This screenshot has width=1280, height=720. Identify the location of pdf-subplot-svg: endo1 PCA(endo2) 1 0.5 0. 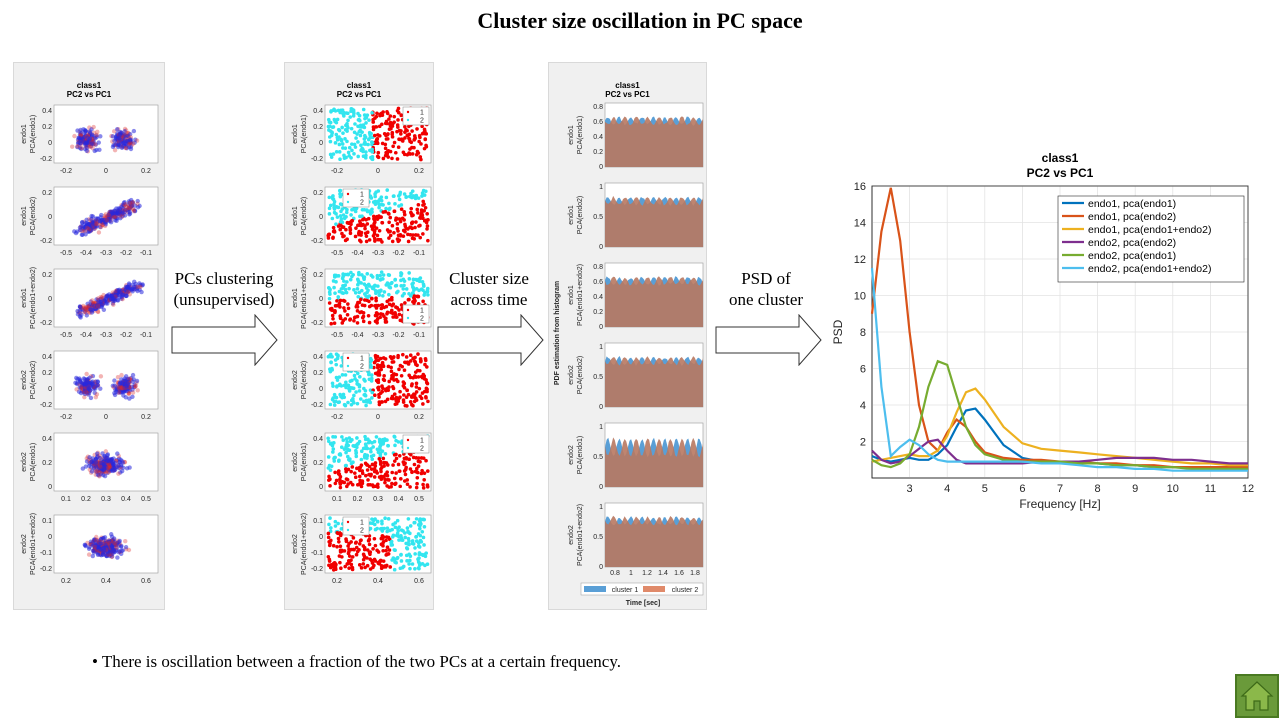
(636, 216).